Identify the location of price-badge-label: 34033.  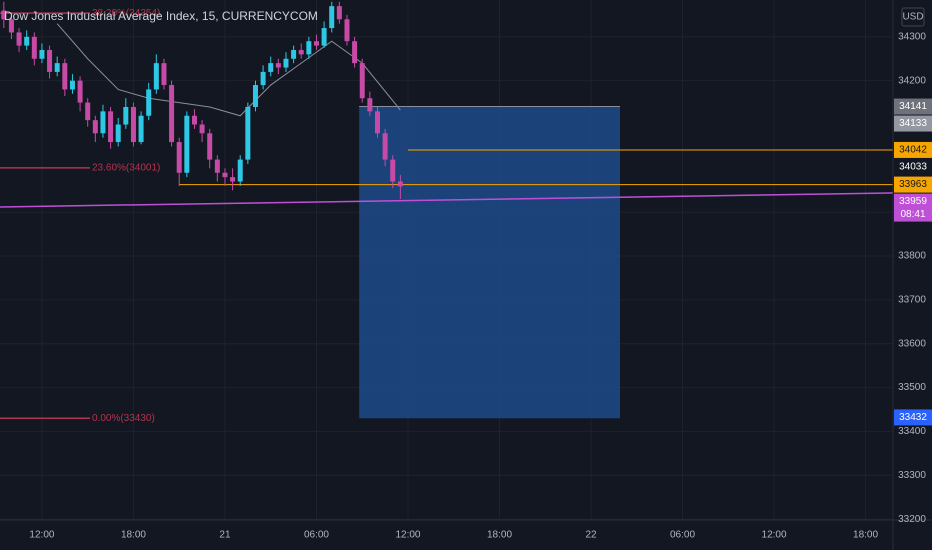
(913, 167).